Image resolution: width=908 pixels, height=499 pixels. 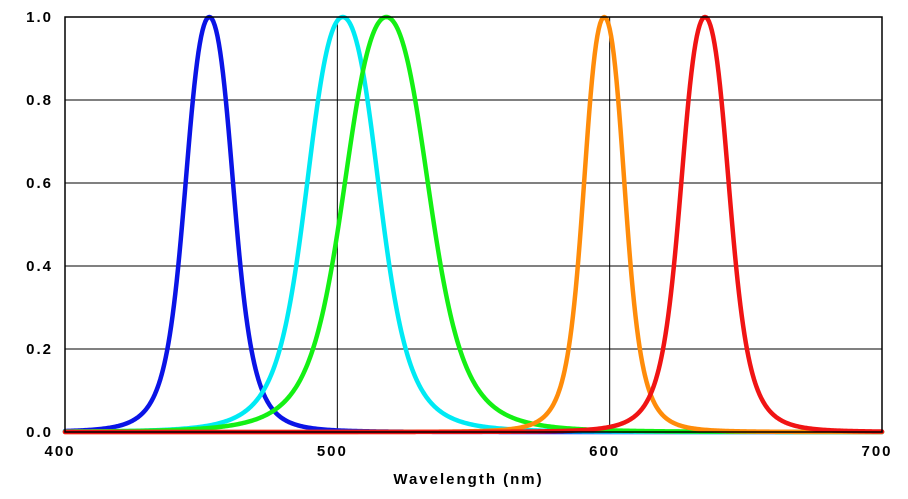 What do you see at coordinates (876, 451) in the screenshot?
I see `x-tick-label: 700` at bounding box center [876, 451].